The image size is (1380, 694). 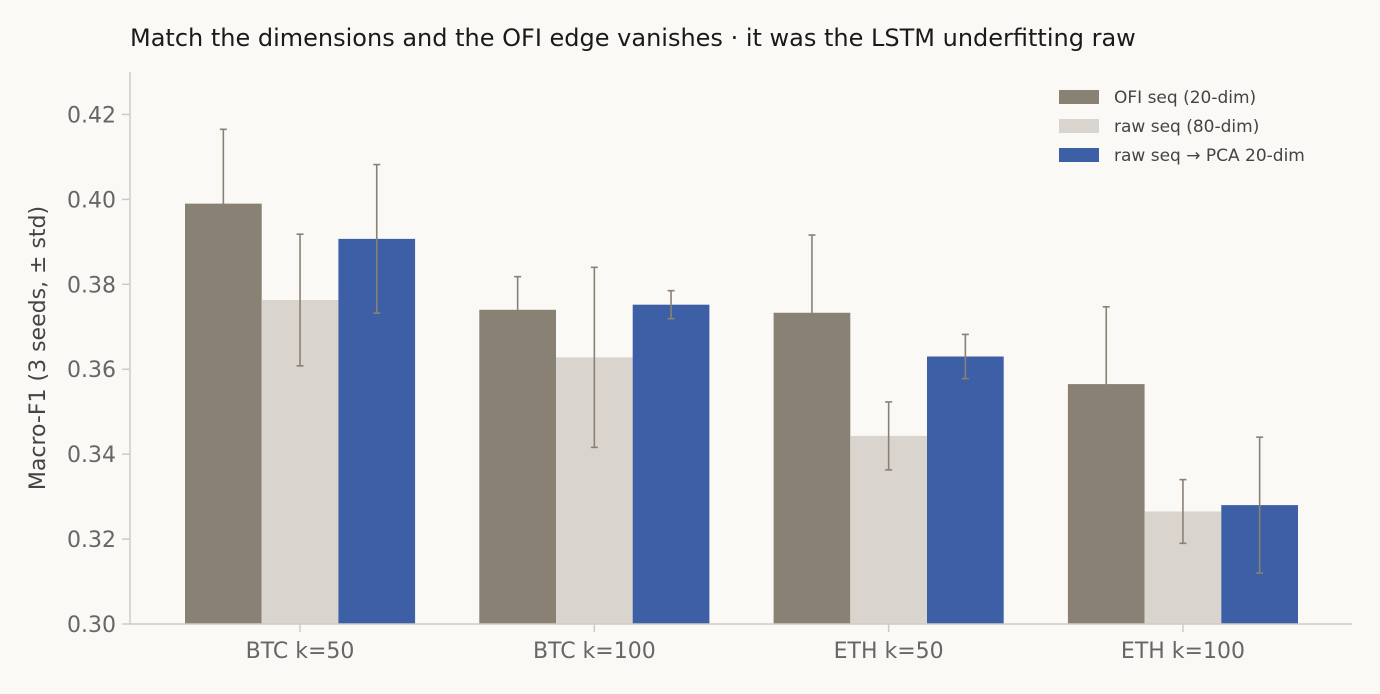 I want to click on y-tick-label: 0.40, so click(x=91, y=200).